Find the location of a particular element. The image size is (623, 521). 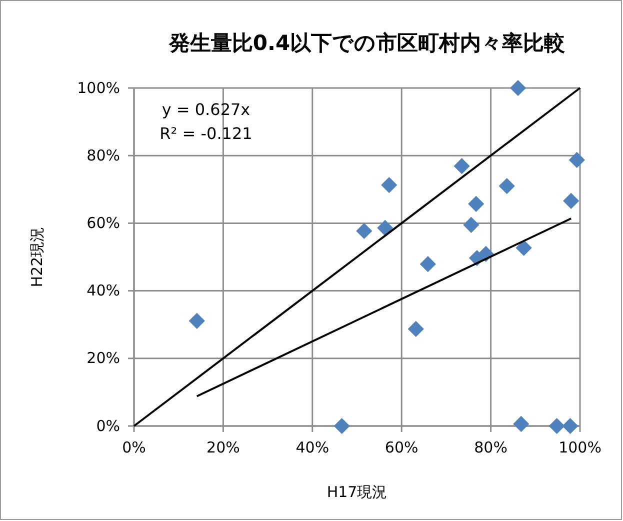

y-tick-label: 40% is located at coordinates (103, 291).